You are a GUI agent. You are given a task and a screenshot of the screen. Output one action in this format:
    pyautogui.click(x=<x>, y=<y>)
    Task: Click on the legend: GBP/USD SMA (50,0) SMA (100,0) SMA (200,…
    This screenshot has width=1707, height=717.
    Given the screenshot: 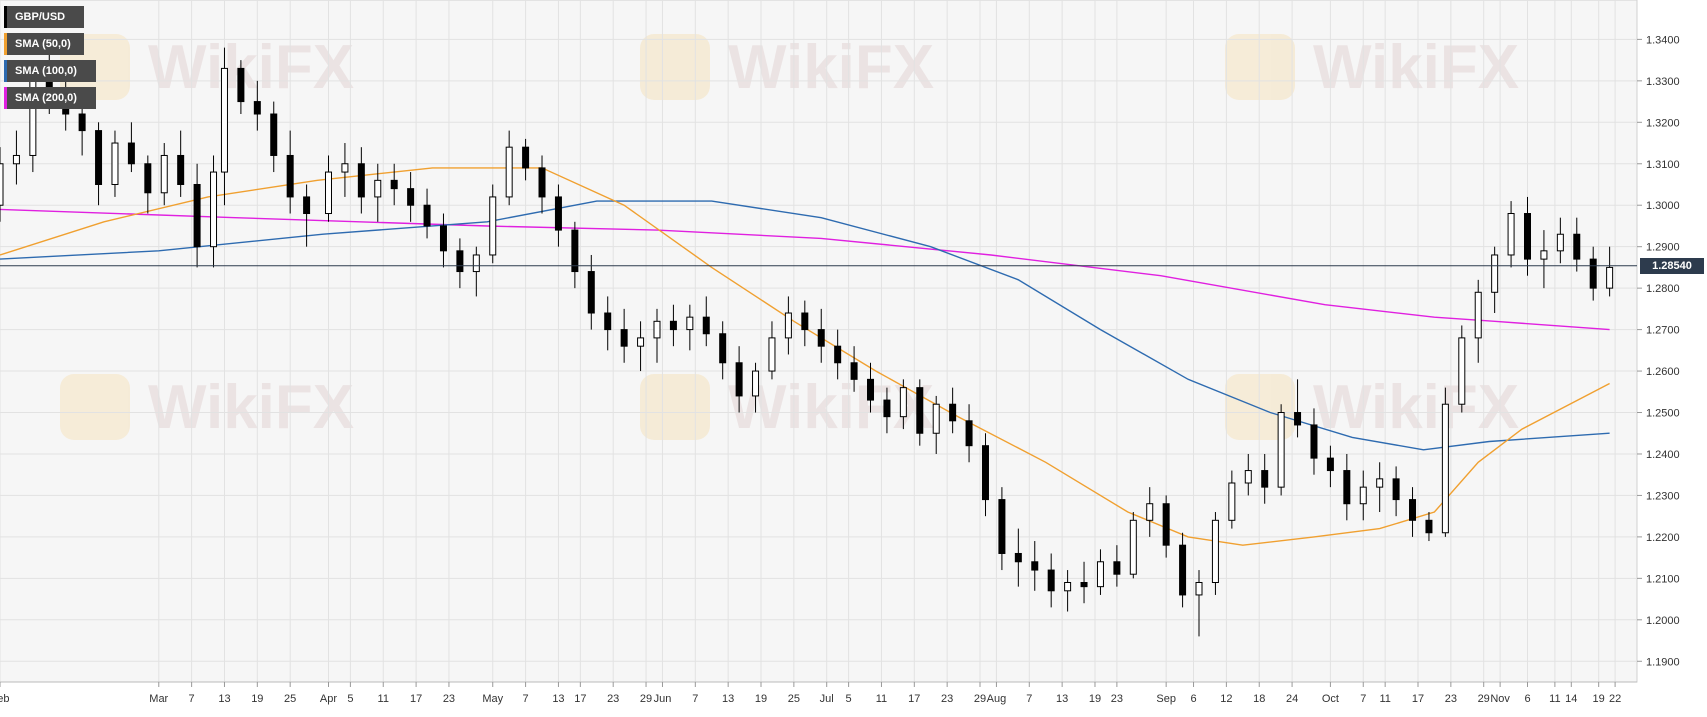 What is the action you would take?
    pyautogui.click(x=50, y=60)
    